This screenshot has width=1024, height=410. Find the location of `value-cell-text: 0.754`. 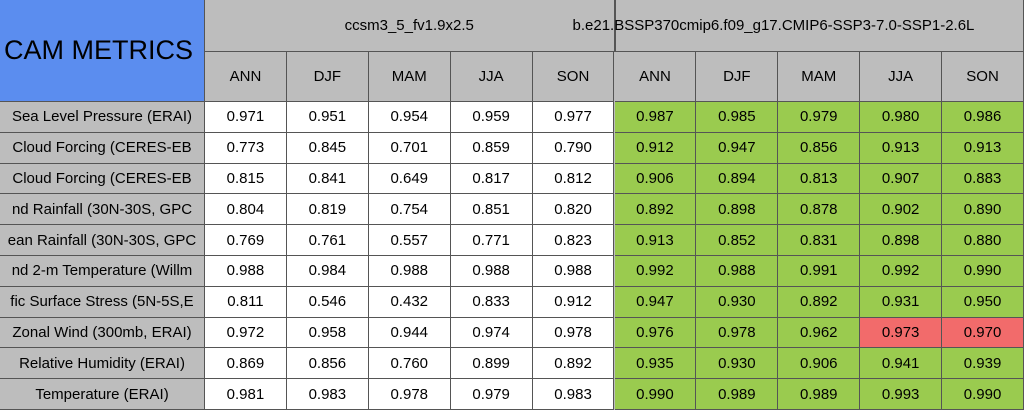

value-cell-text: 0.754 is located at coordinates (409, 209).